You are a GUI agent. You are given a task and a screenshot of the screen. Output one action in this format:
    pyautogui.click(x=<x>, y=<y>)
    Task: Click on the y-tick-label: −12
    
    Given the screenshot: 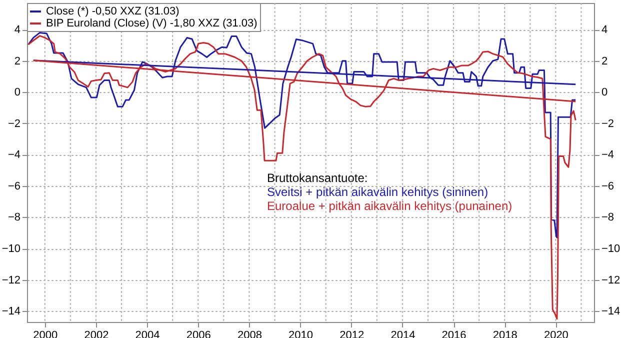 What is the action you would take?
    pyautogui.click(x=11, y=280)
    